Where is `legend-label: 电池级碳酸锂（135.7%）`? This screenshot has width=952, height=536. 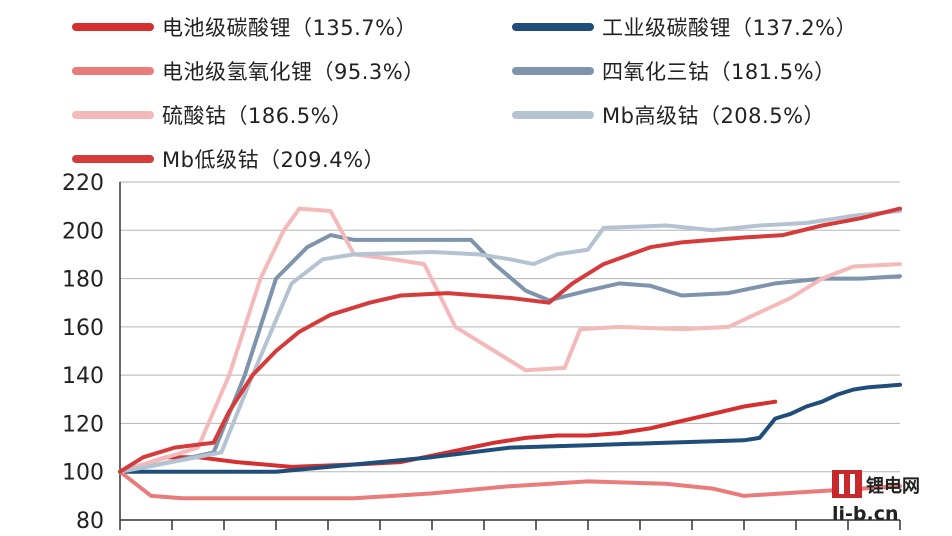
legend-label: 电池级碳酸锂（135.7%） is located at coordinates (290, 28).